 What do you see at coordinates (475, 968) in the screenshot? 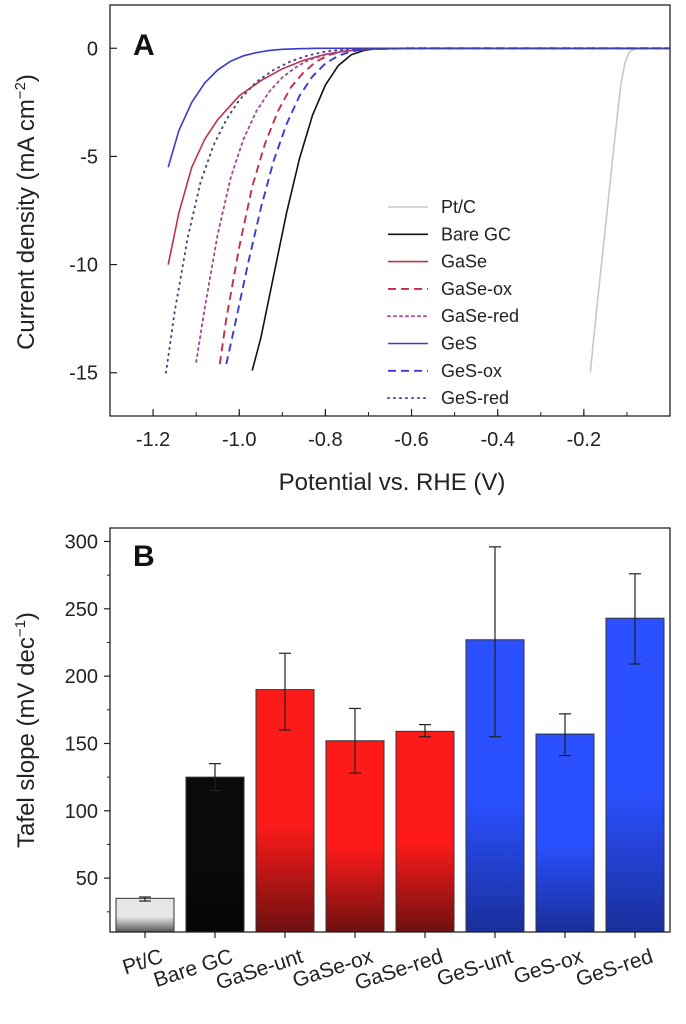
I see `category-label: GeS-unt` at bounding box center [475, 968].